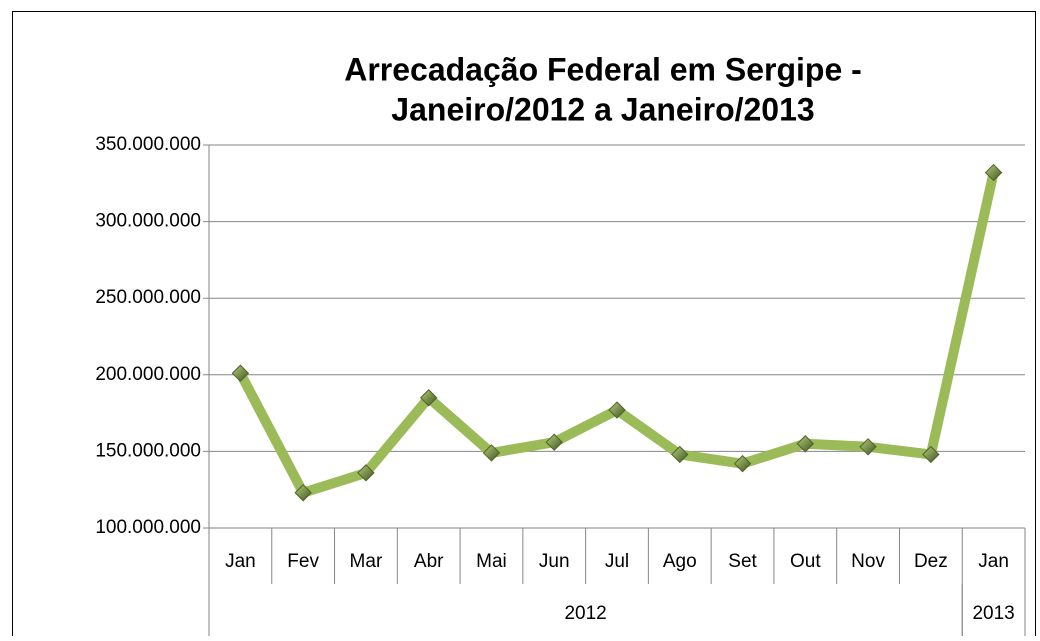 The height and width of the screenshot is (641, 1040). Describe the element at coordinates (148, 374) in the screenshot. I see `y-tick-label: 200.000.000` at that location.